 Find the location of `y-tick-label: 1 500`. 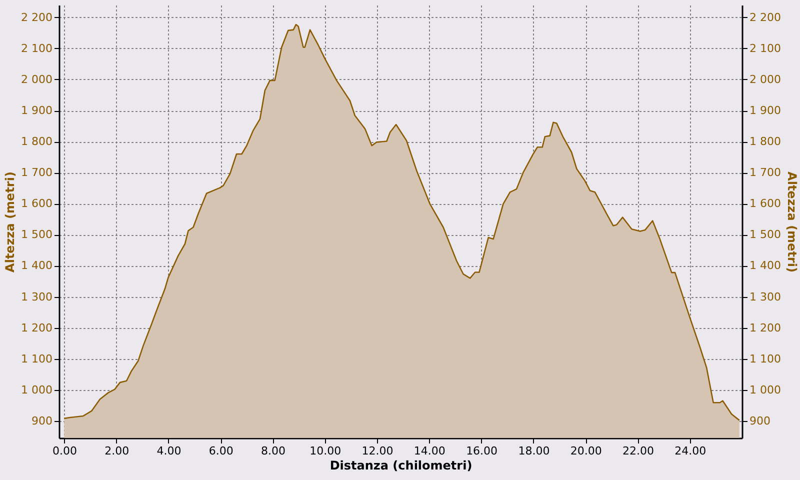

y-tick-label: 1 500 is located at coordinates (36, 235).